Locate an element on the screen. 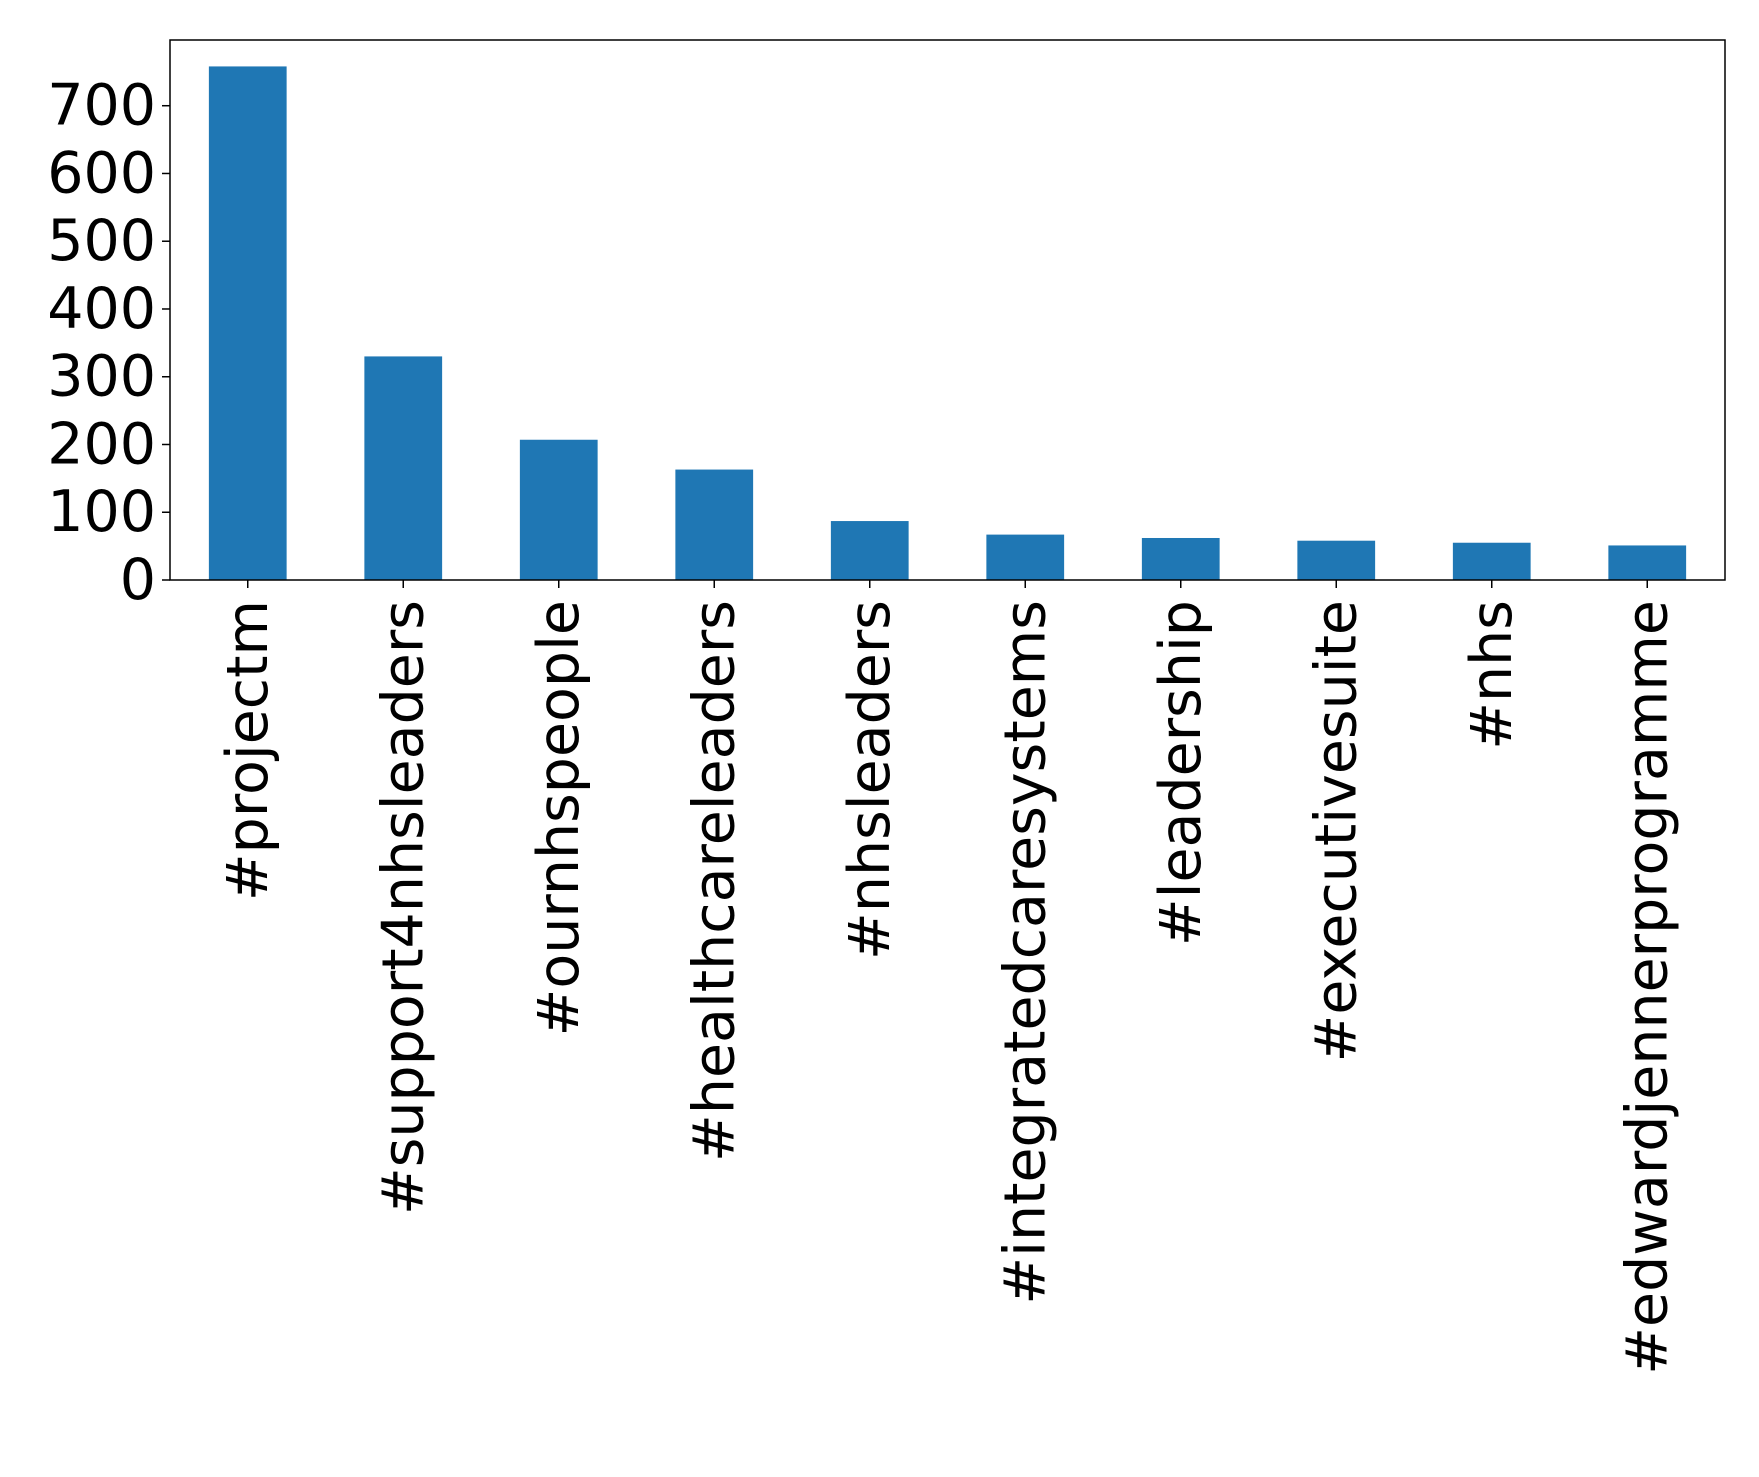 The image size is (1759, 1477). y-tick-label: 400 is located at coordinates (101, 309).